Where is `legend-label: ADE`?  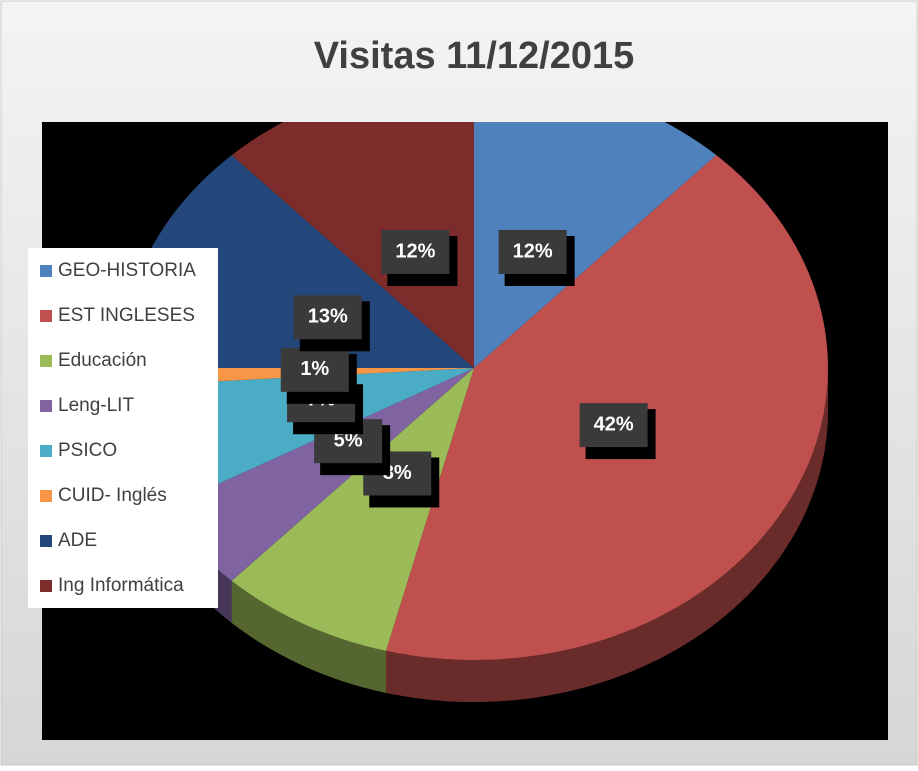
legend-label: ADE is located at coordinates (77, 540).